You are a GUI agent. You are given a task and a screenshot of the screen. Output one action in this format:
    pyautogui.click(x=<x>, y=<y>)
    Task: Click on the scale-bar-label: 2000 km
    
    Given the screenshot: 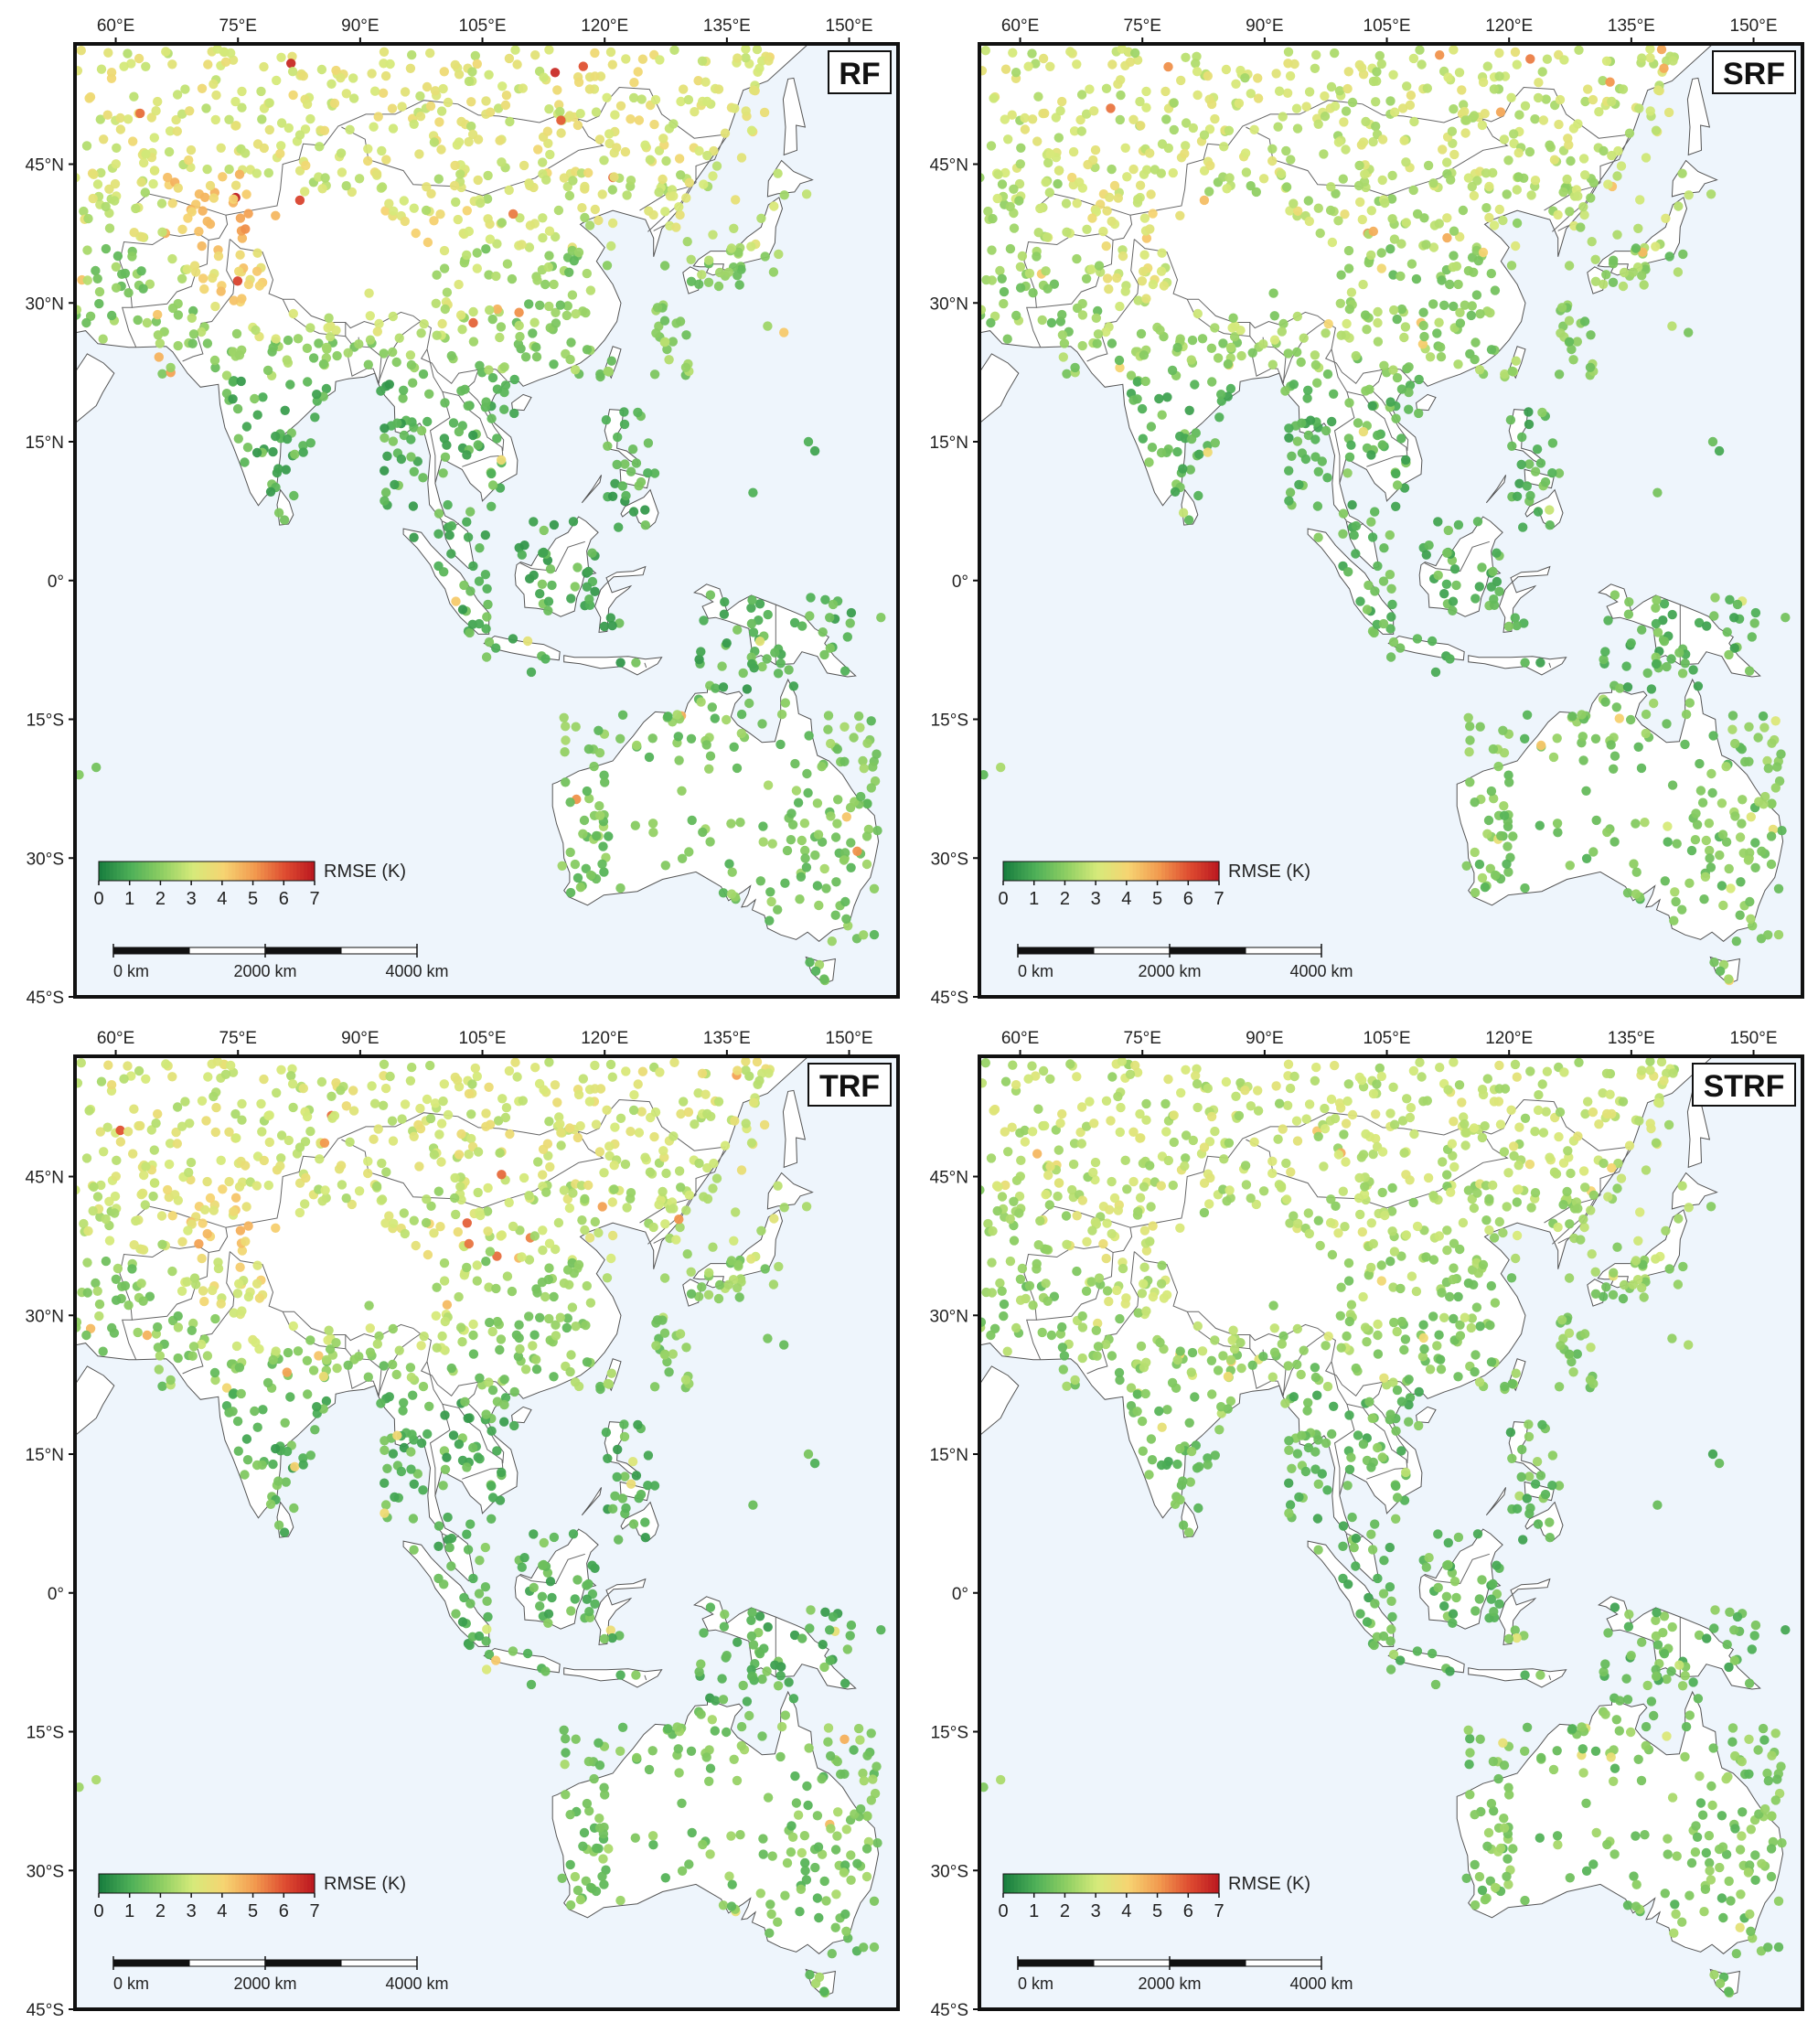 What is the action you would take?
    pyautogui.click(x=264, y=971)
    